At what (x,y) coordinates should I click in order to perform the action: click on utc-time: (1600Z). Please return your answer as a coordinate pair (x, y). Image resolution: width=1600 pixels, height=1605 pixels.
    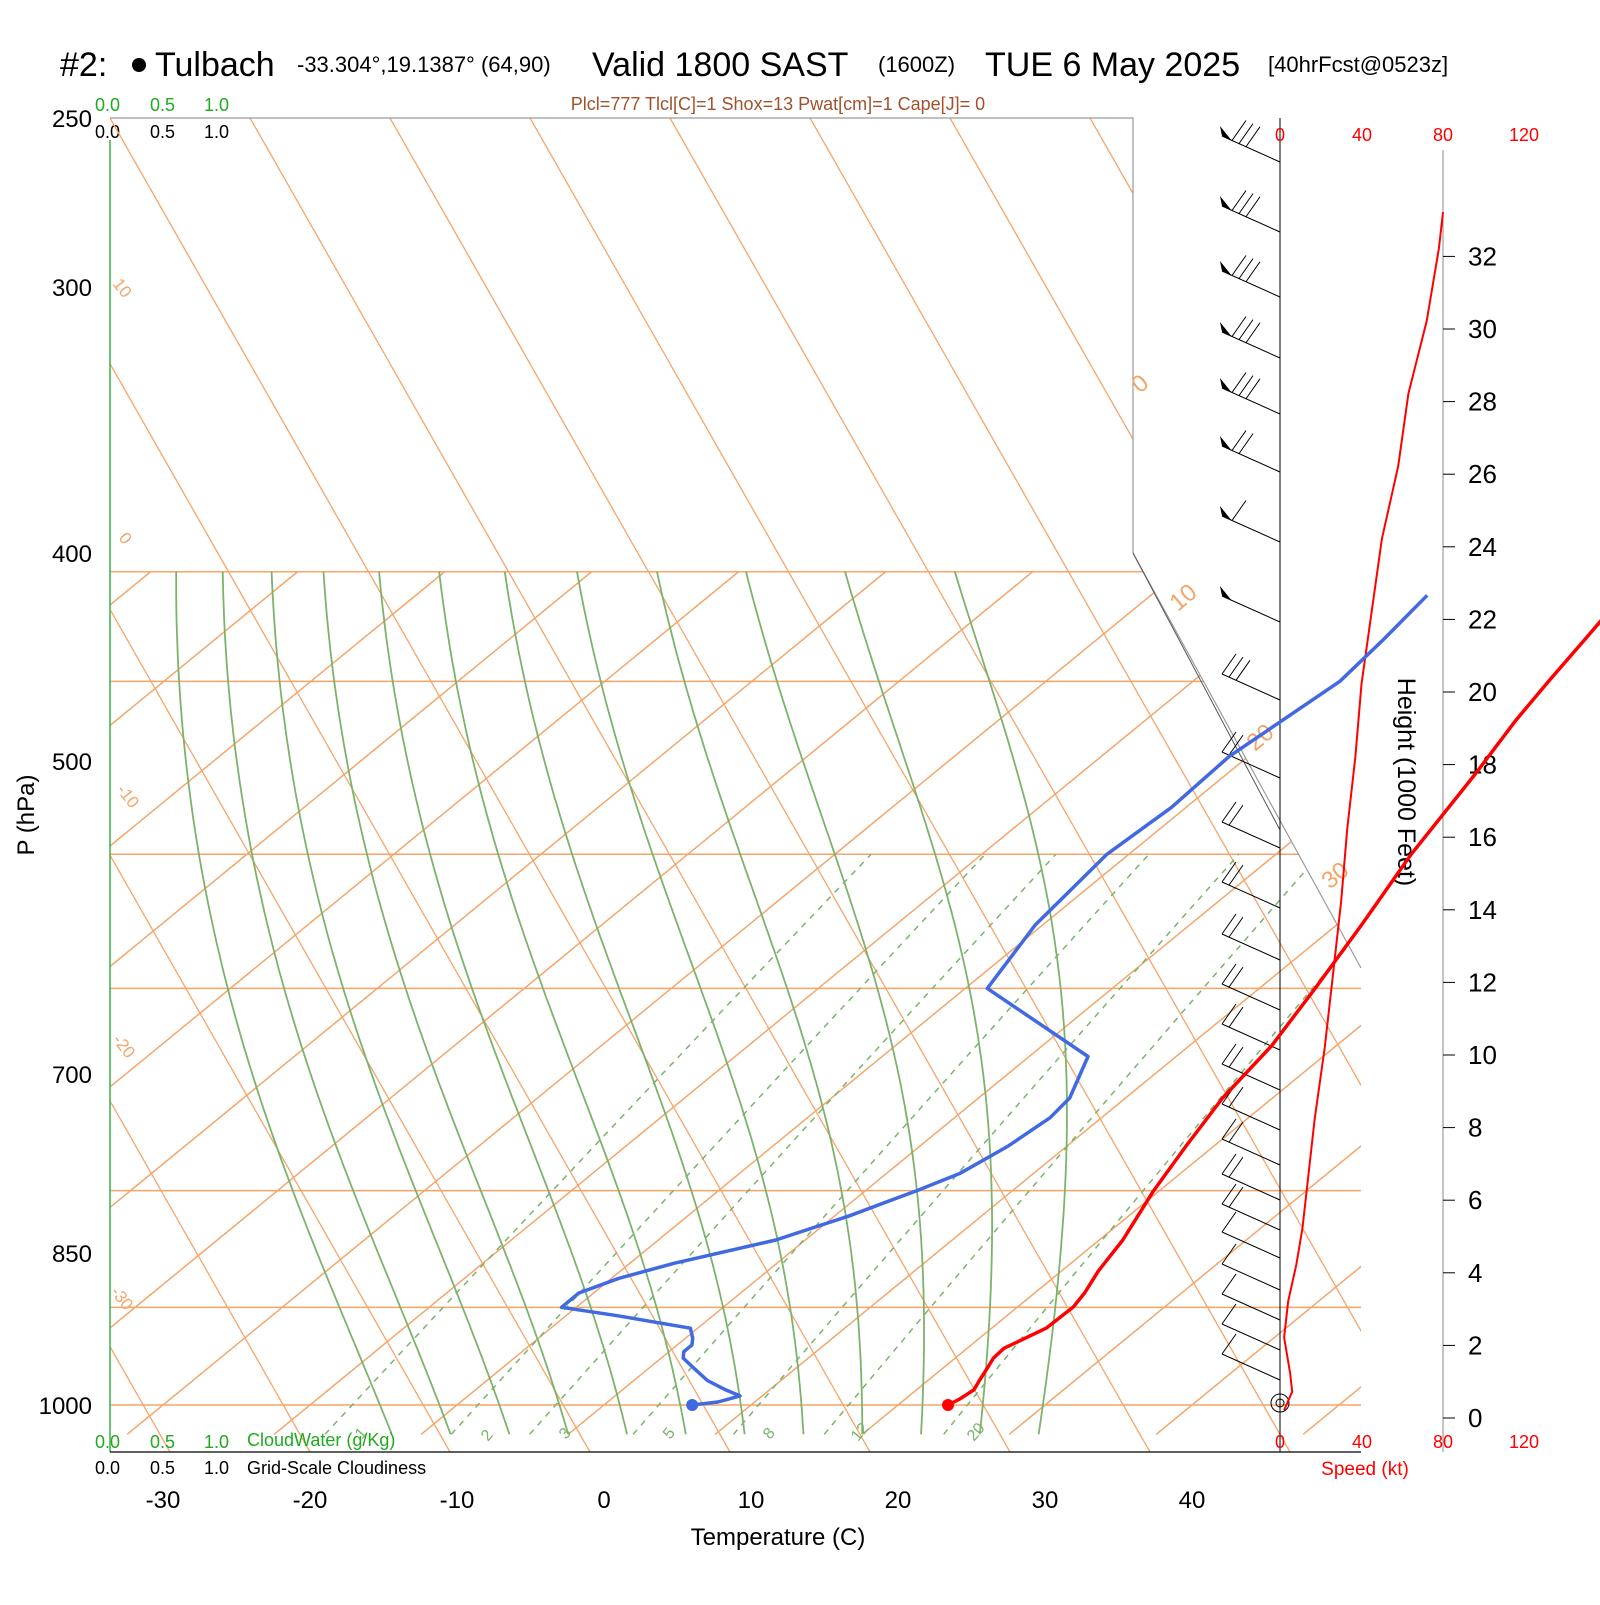
    Looking at the image, I should click on (916, 64).